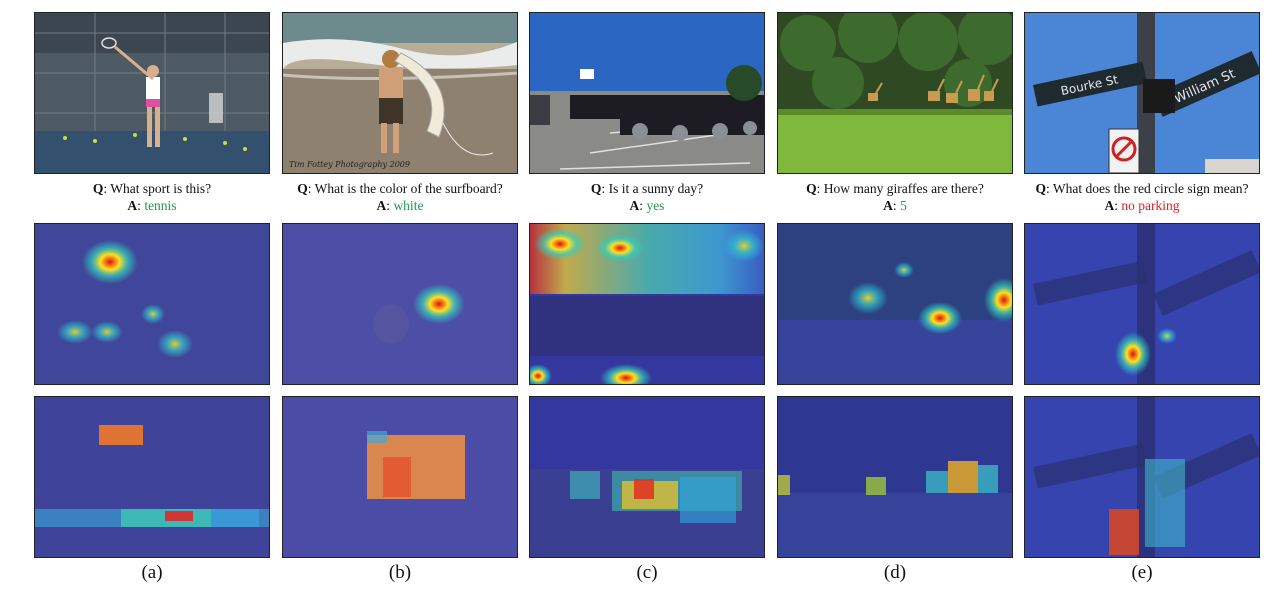 The width and height of the screenshot is (1277, 593). What do you see at coordinates (152, 93) in the screenshot?
I see `image-tennis` at bounding box center [152, 93].